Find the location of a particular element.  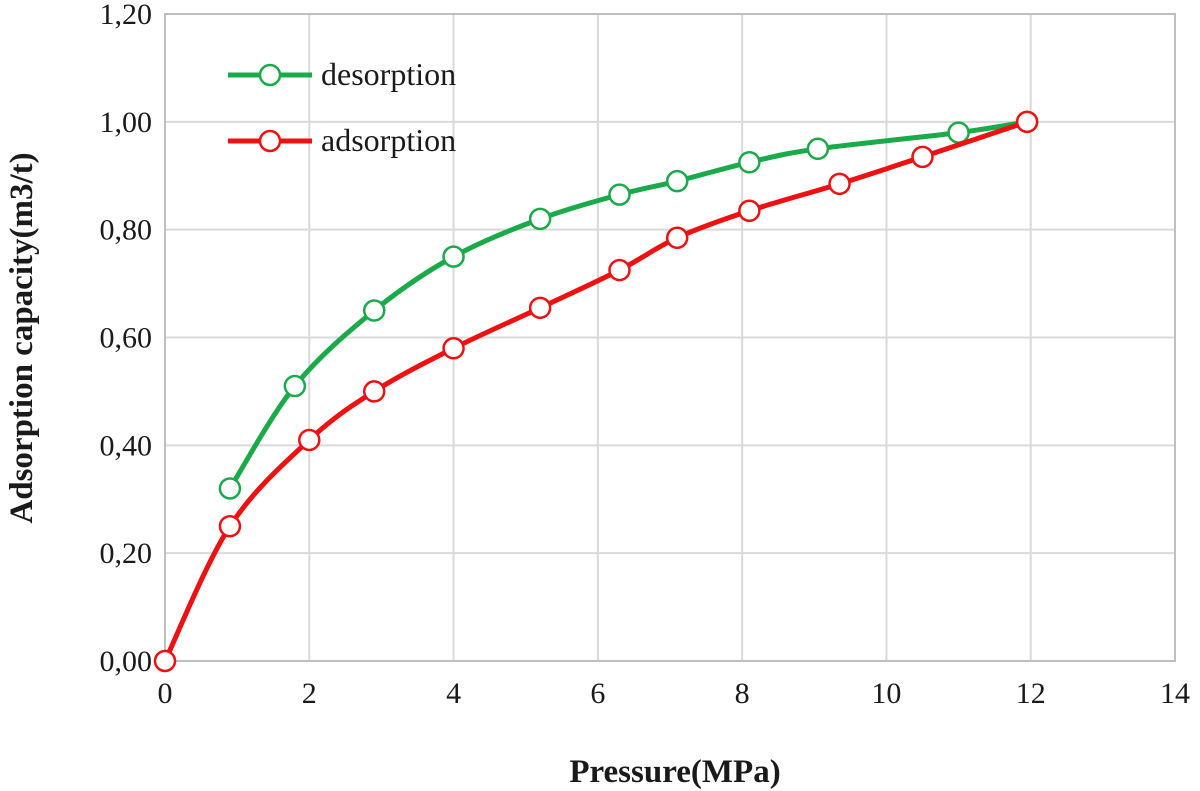

legend: desorption adsorption is located at coordinates (342, 107).